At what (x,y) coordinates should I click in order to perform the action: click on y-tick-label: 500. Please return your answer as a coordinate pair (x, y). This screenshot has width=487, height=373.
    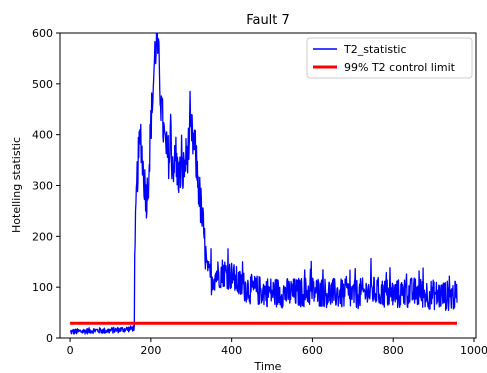
    Looking at the image, I should click on (42, 84).